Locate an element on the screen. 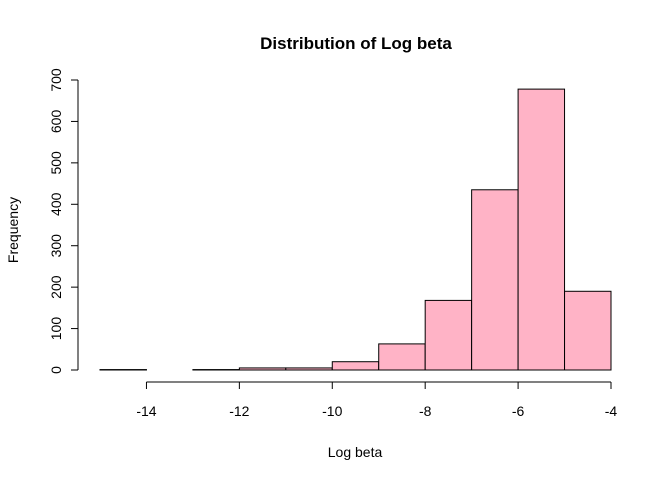 Image resolution: width=672 pixels, height=480 pixels. x-tick-label: -8 is located at coordinates (425, 411).